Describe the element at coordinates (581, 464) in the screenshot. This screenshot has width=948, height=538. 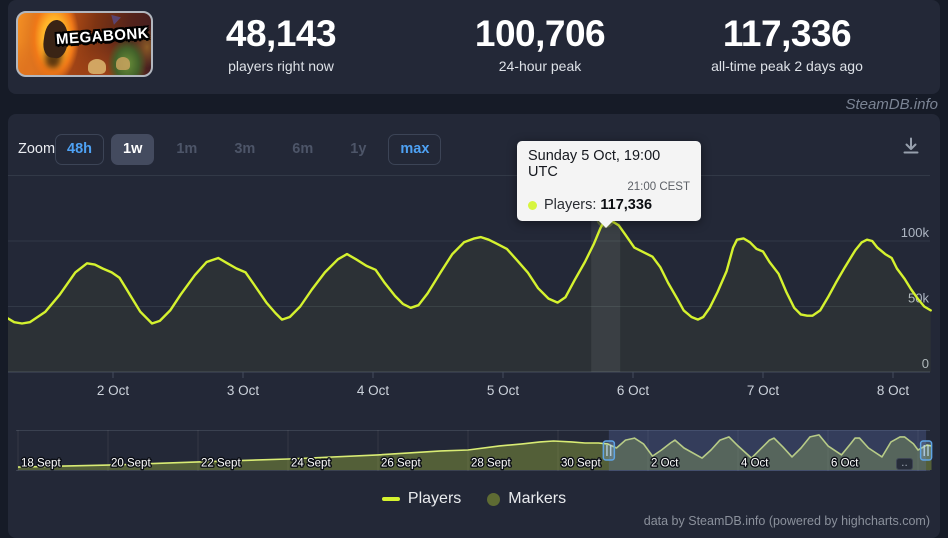
I see `svg-text: 30 Sept` at that location.